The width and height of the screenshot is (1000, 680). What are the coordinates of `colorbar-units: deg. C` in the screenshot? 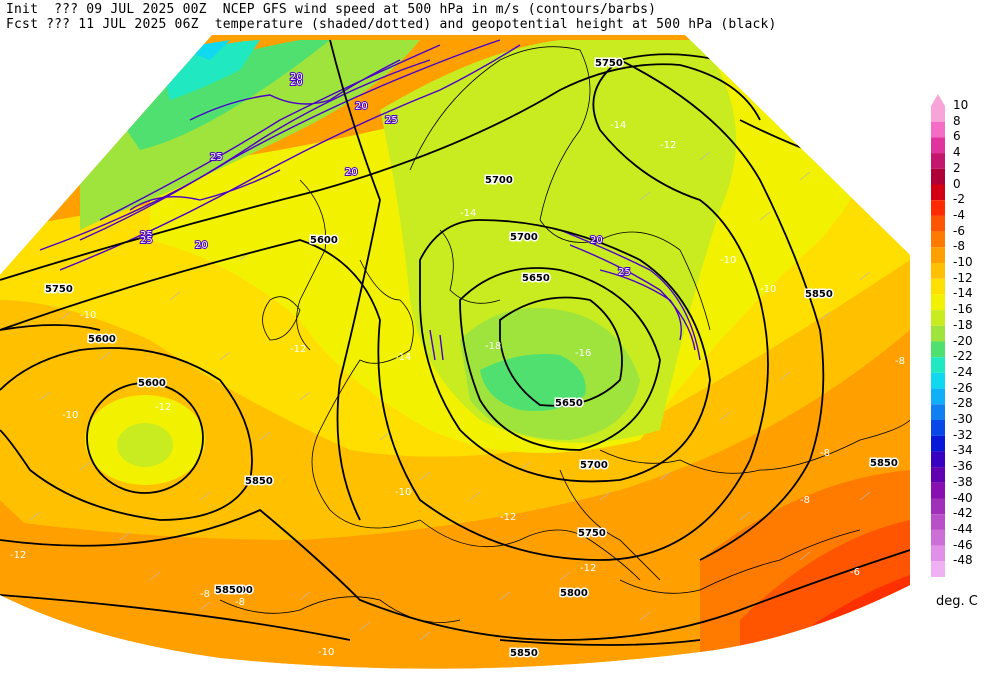 It's located at (957, 601).